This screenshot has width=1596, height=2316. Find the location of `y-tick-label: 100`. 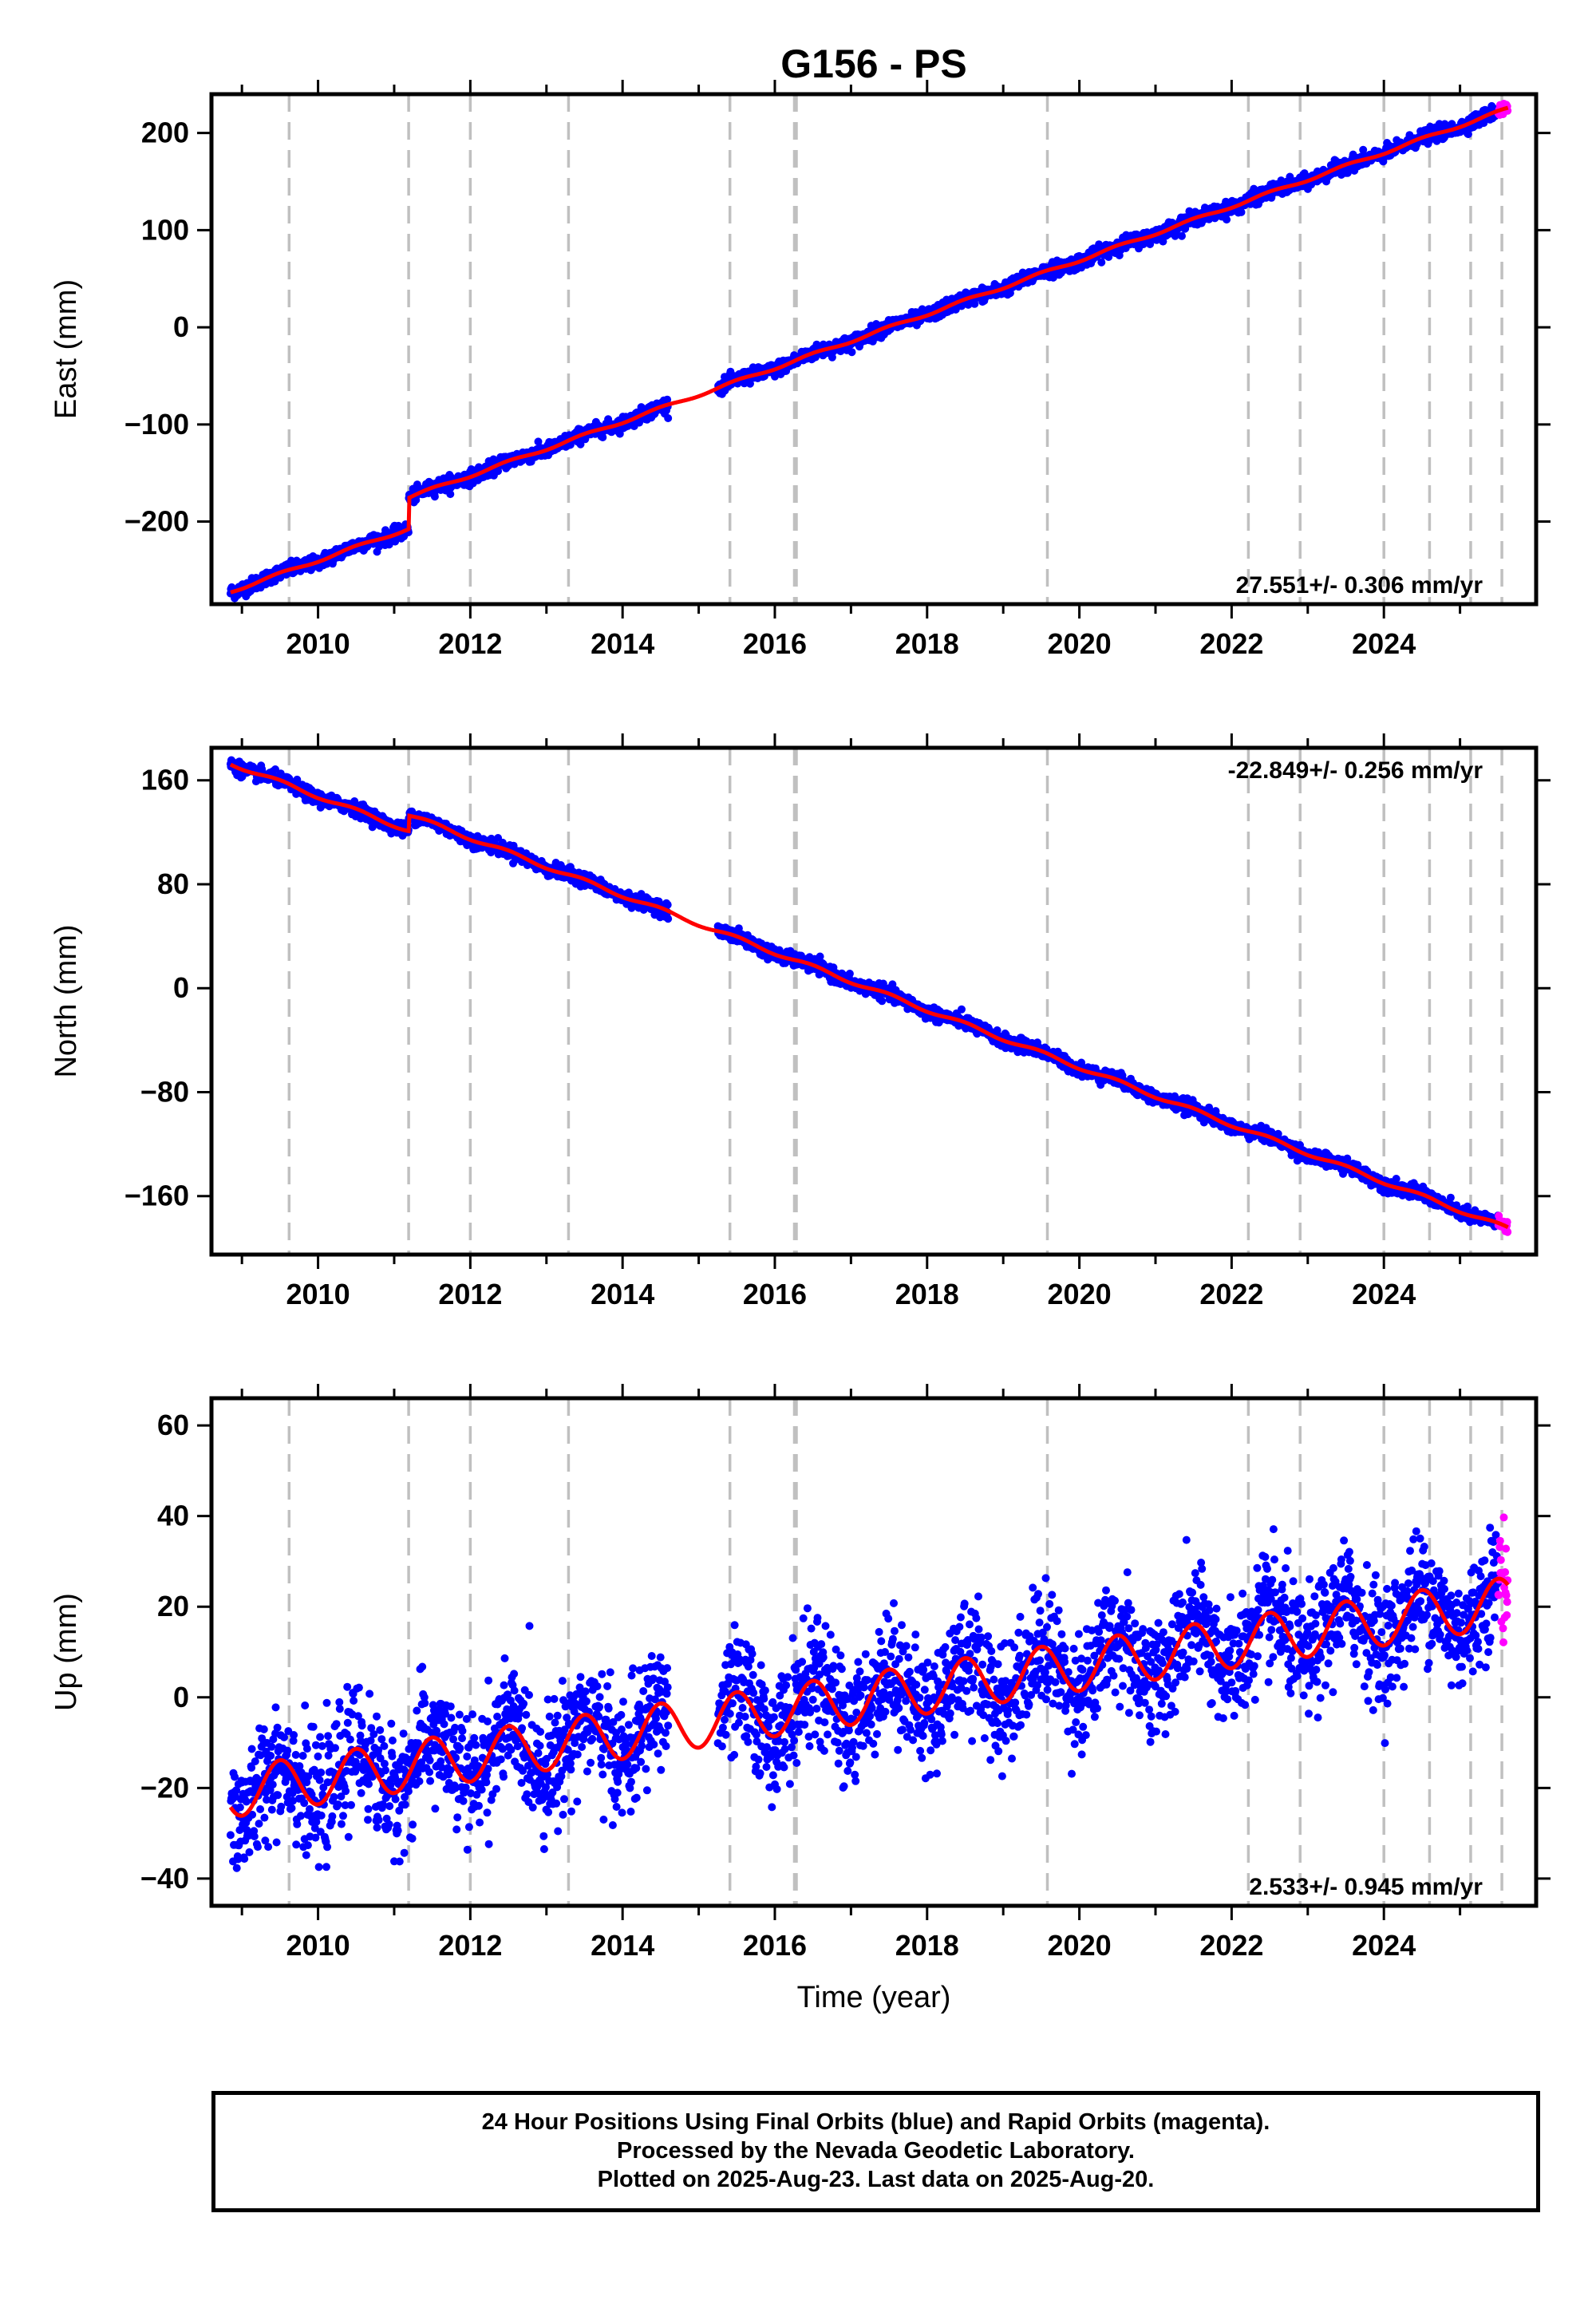

y-tick-label: 100 is located at coordinates (165, 229).